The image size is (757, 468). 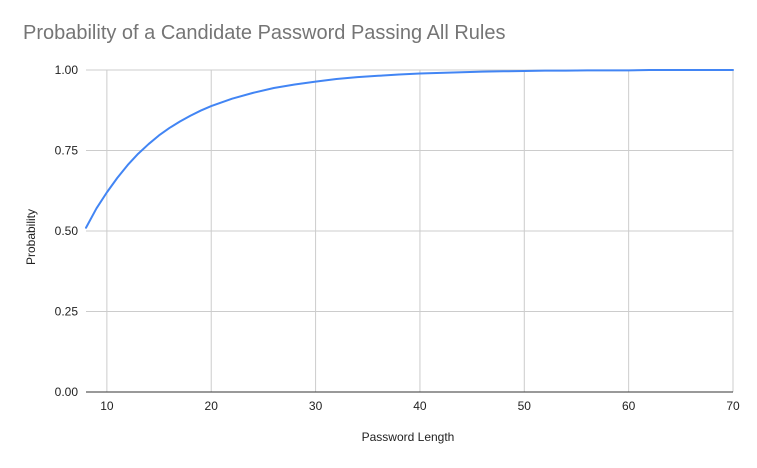 I want to click on x-tick-label: 20, so click(x=212, y=406).